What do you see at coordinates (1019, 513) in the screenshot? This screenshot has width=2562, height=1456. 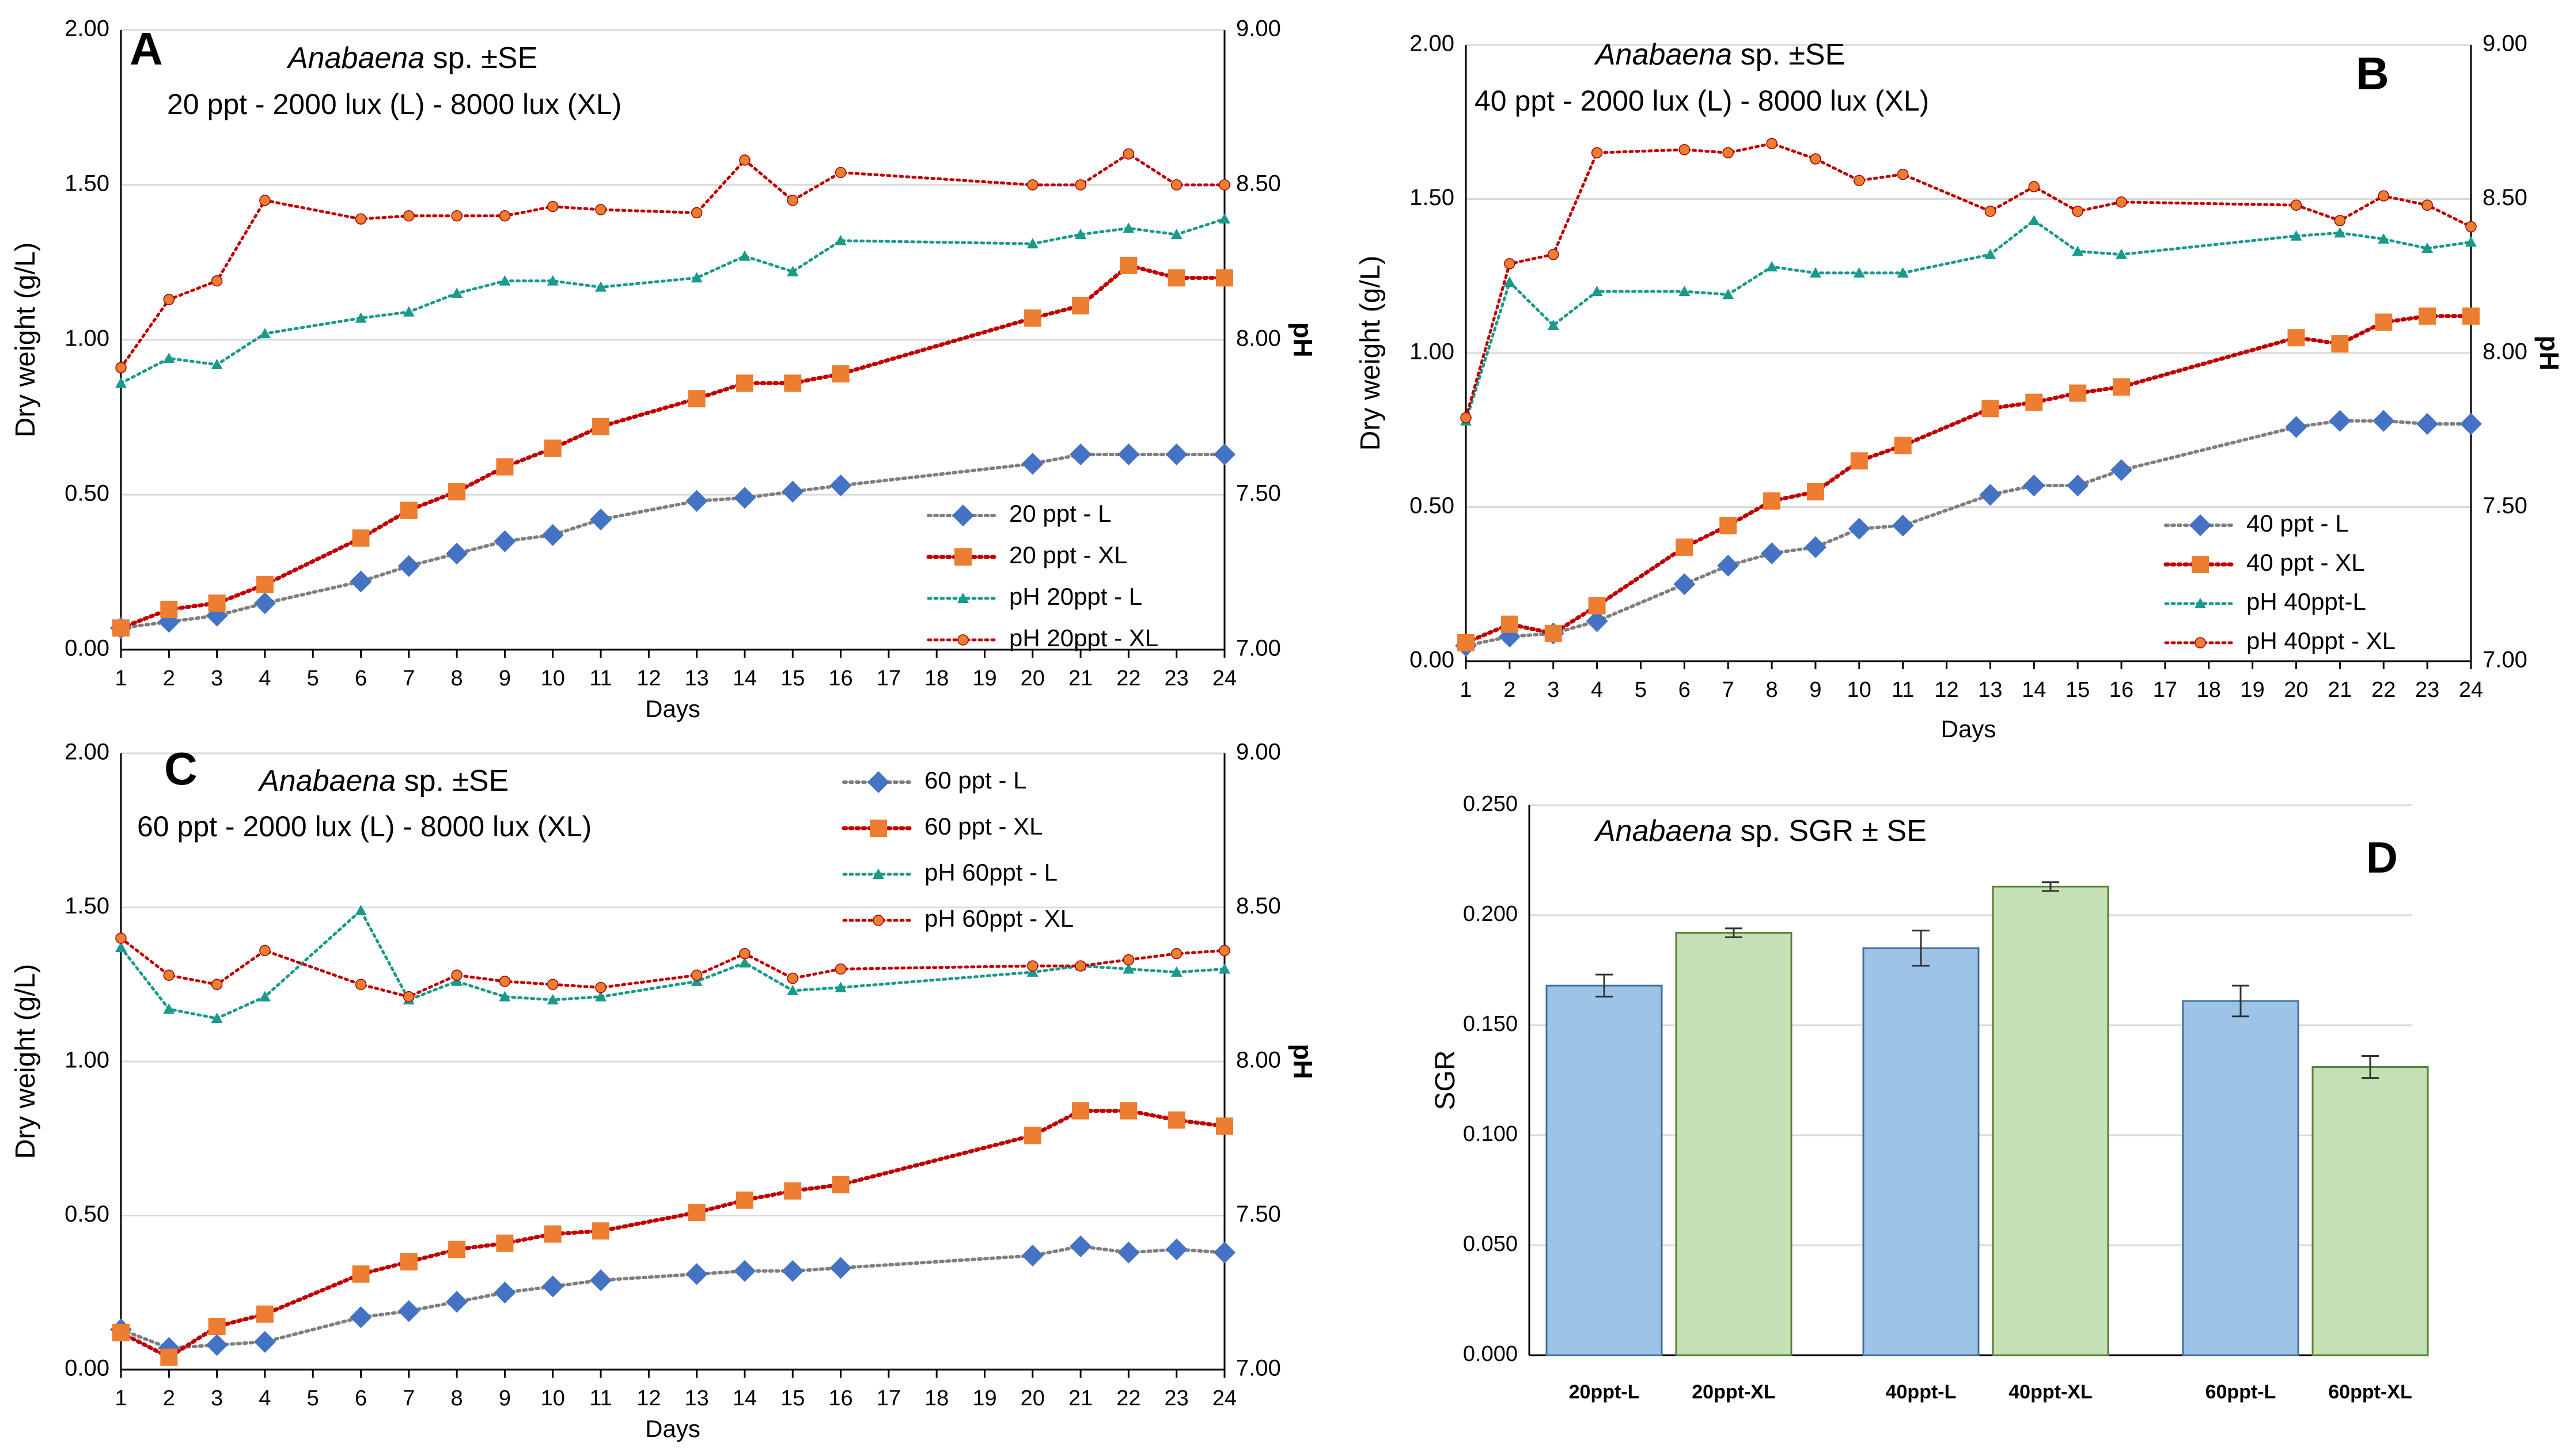 I see `legend-entry: 20 ppt - L` at bounding box center [1019, 513].